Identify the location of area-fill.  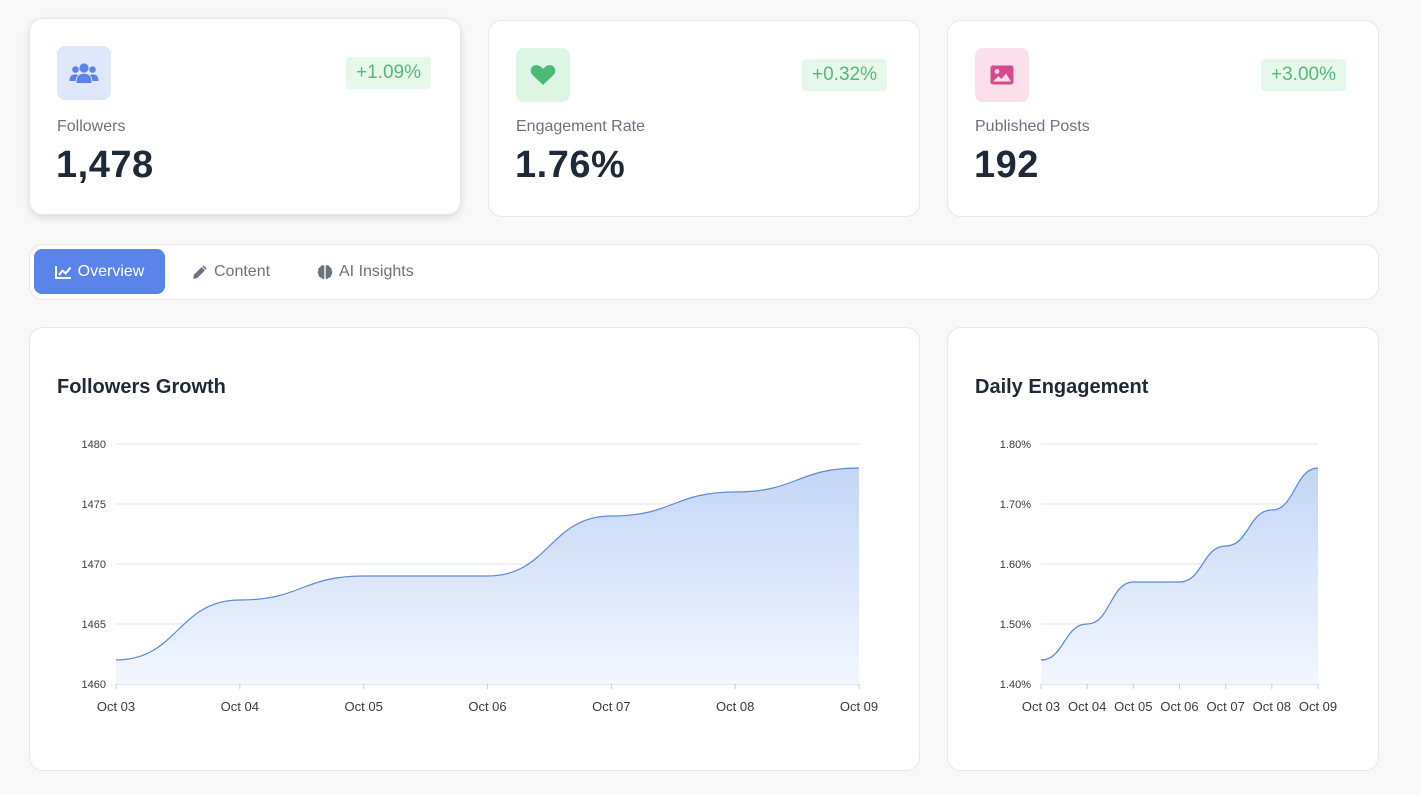
(1179, 576).